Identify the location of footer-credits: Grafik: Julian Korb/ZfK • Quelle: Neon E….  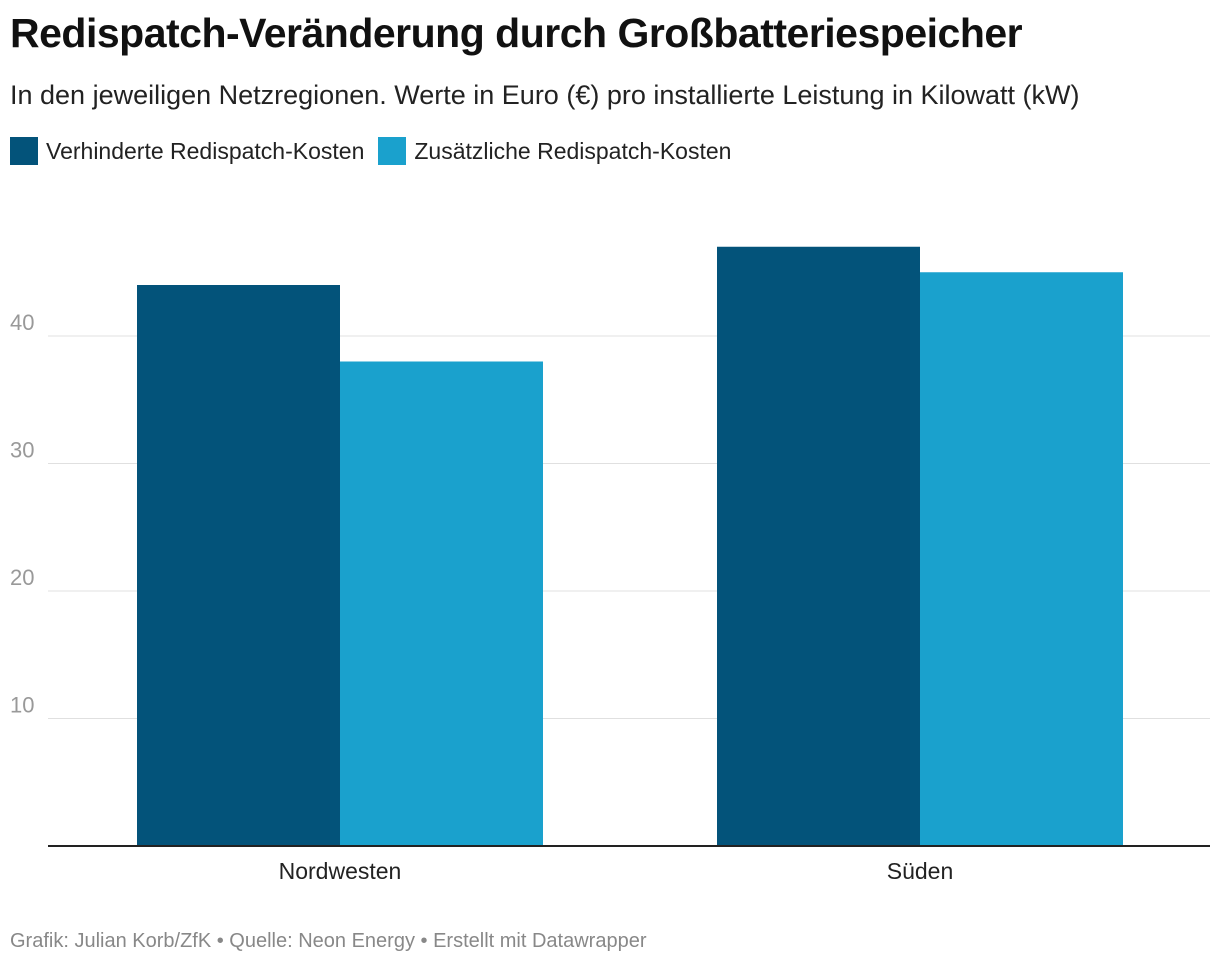
(328, 941).